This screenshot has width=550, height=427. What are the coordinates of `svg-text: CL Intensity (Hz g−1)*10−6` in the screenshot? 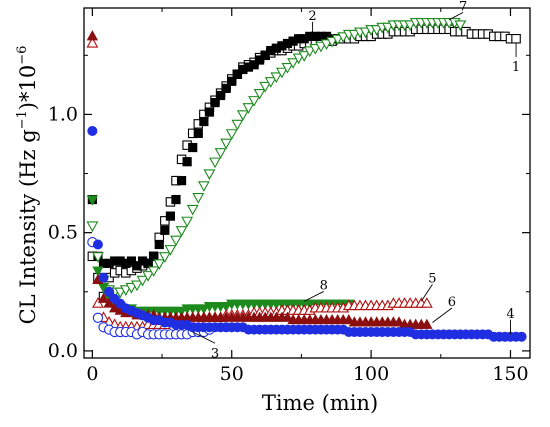 It's located at (27, 185).